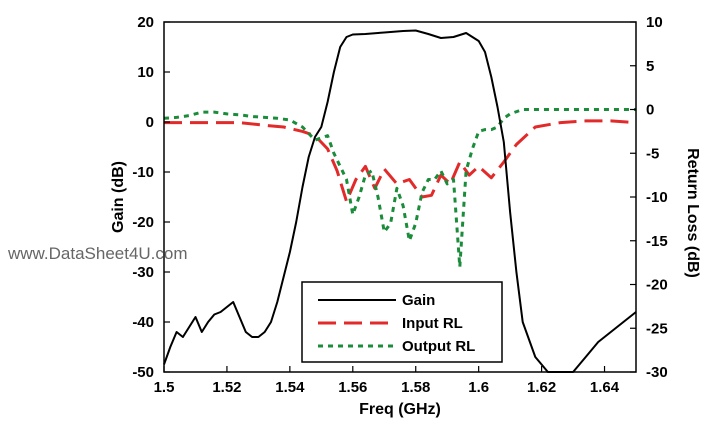 The width and height of the screenshot is (705, 426). What do you see at coordinates (657, 372) in the screenshot?
I see `y2-tick-label: -30` at bounding box center [657, 372].